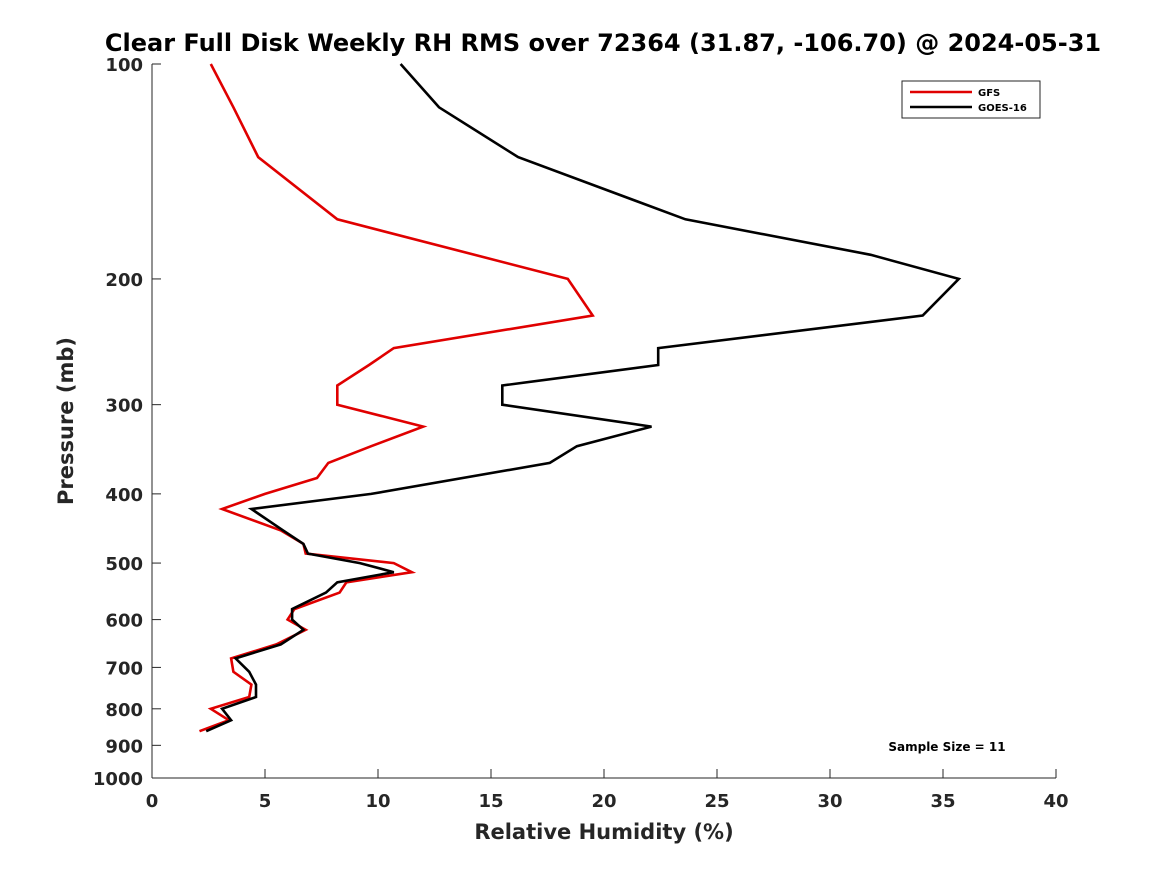 This screenshot has height=875, width=1167. What do you see at coordinates (1002, 108) in the screenshot?
I see `legend-label-goes-16: GOES-16` at bounding box center [1002, 108].